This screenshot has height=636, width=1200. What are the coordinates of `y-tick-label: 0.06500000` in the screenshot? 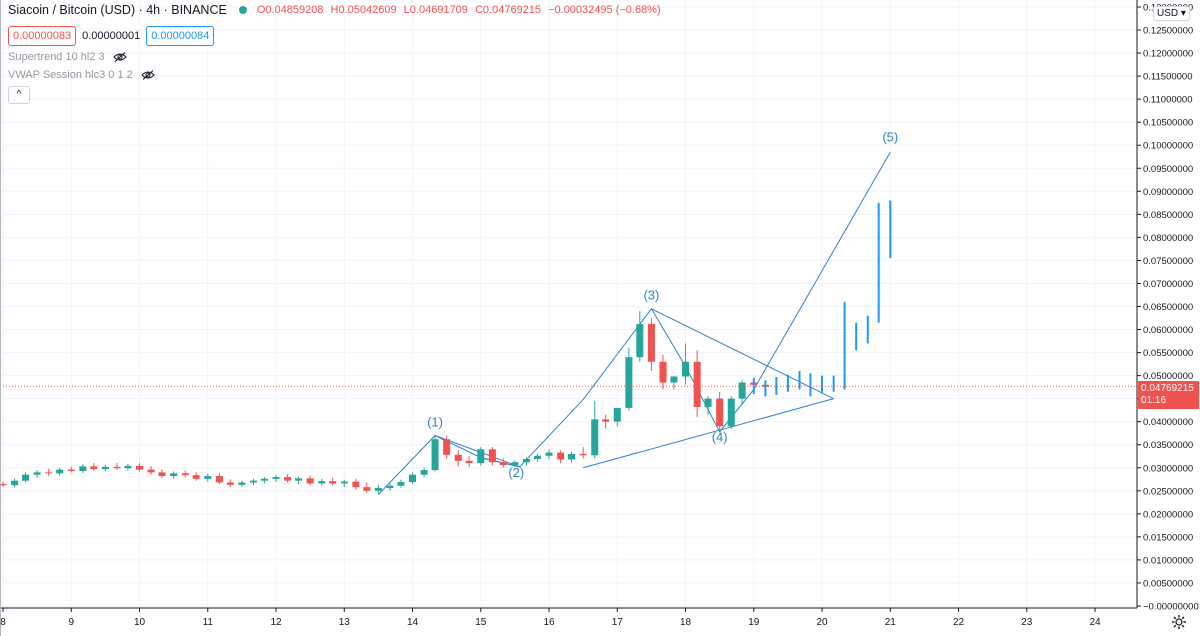 It's located at (1168, 307).